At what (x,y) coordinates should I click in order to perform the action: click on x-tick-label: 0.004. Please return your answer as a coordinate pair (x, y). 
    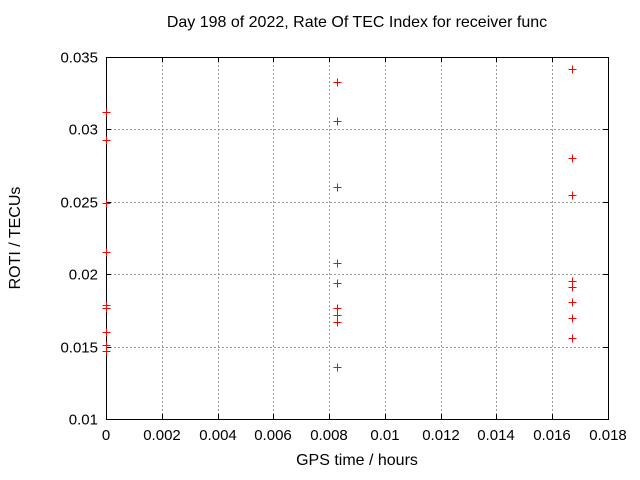
    Looking at the image, I should click on (218, 435).